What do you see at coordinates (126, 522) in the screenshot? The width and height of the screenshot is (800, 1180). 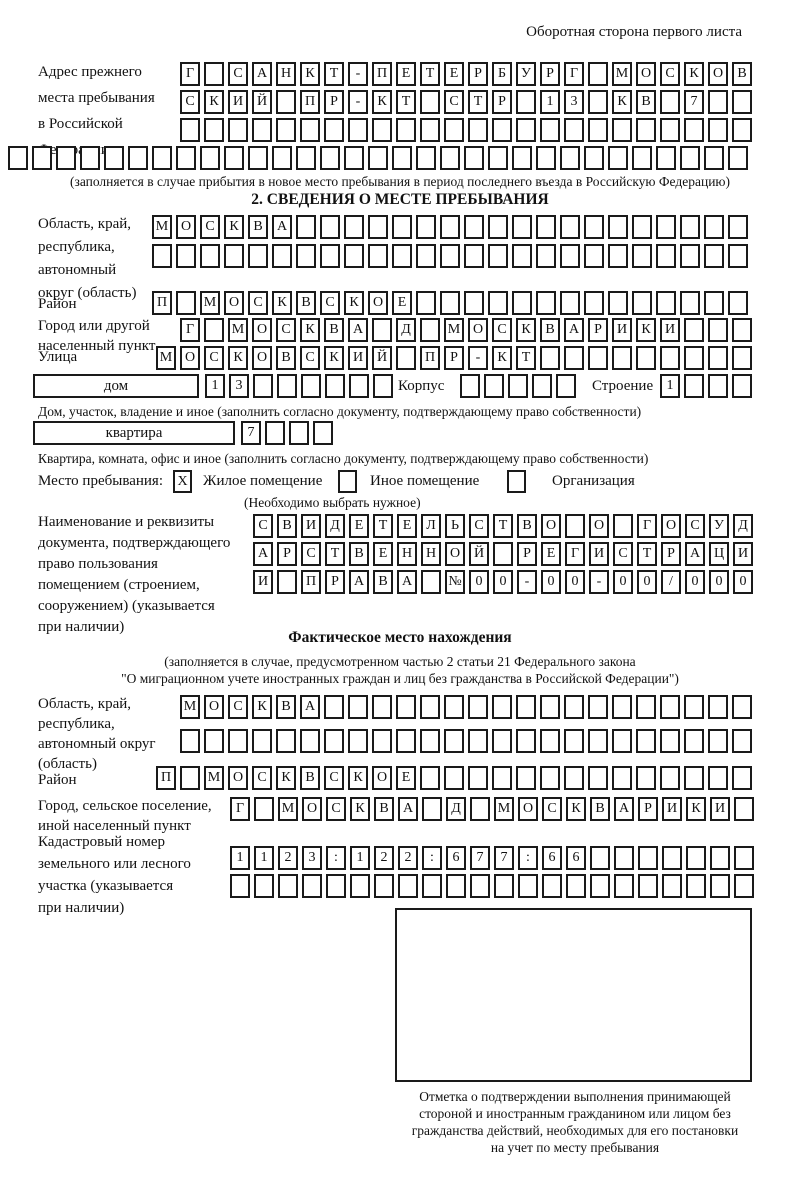 I see `document-label-line1: Наименование и реквизиты` at bounding box center [126, 522].